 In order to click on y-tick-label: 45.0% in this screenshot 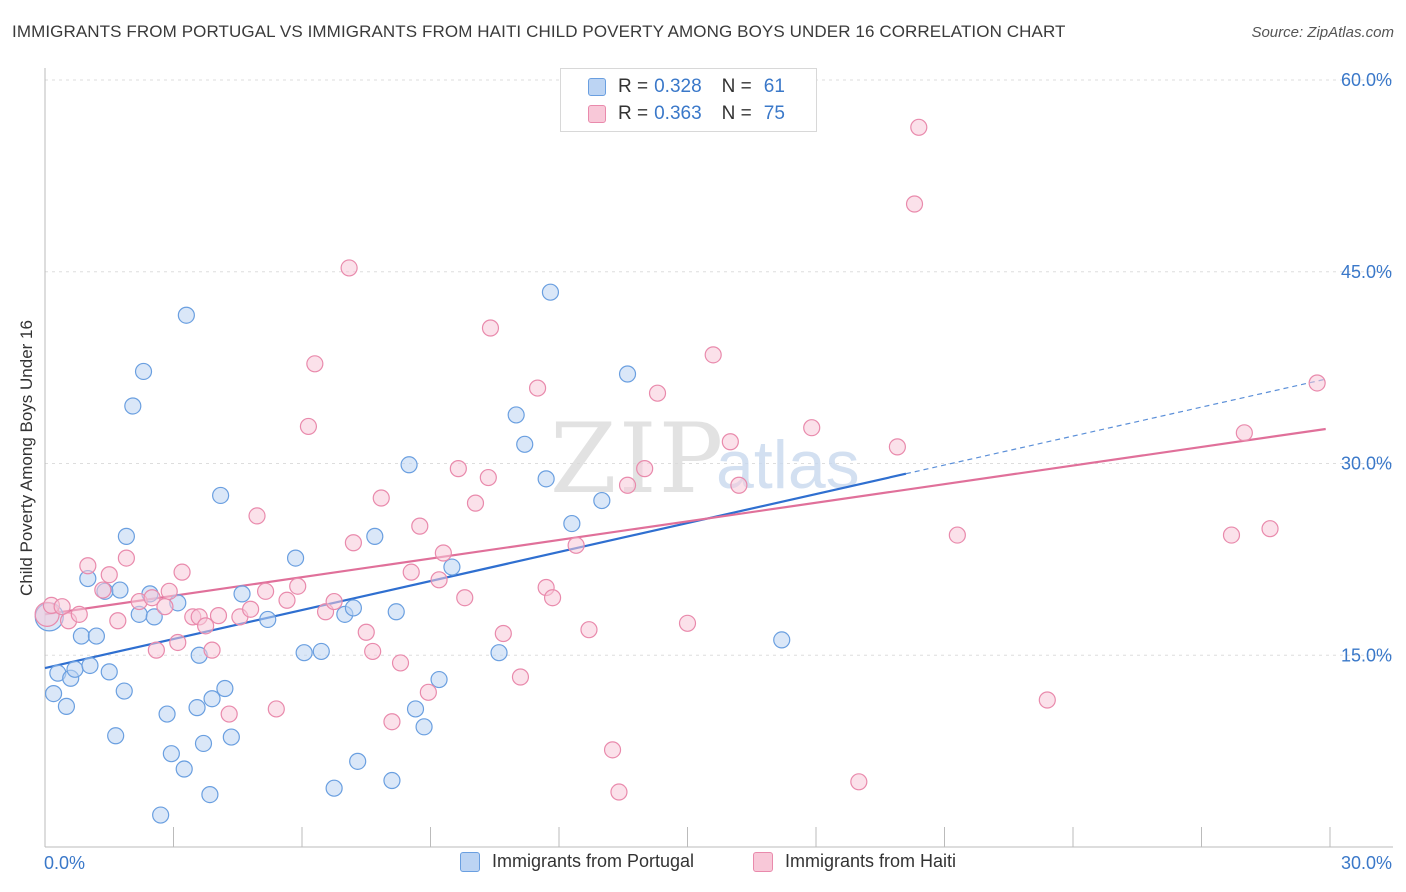, I will do `click(1366, 272)`.